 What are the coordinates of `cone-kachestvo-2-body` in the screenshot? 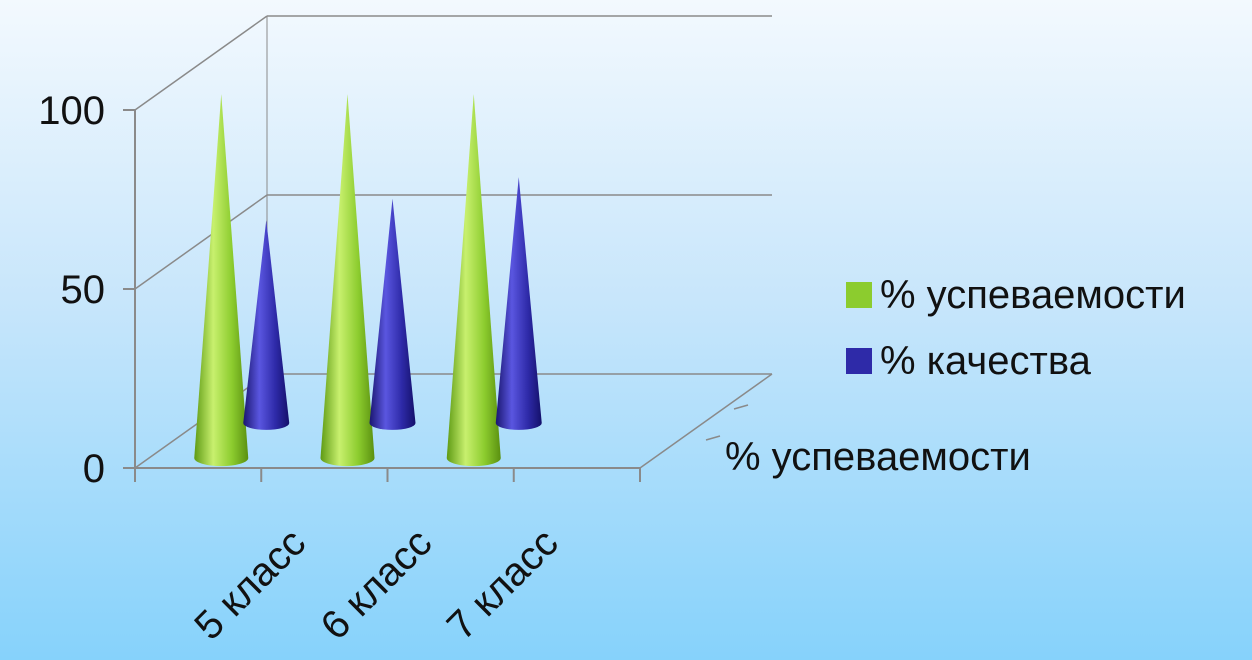 It's located at (393, 314).